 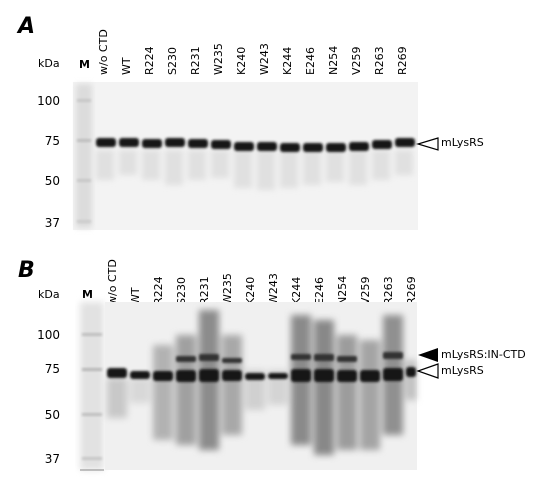 I want to click on in-ctd-bands, so click(x=289, y=357).